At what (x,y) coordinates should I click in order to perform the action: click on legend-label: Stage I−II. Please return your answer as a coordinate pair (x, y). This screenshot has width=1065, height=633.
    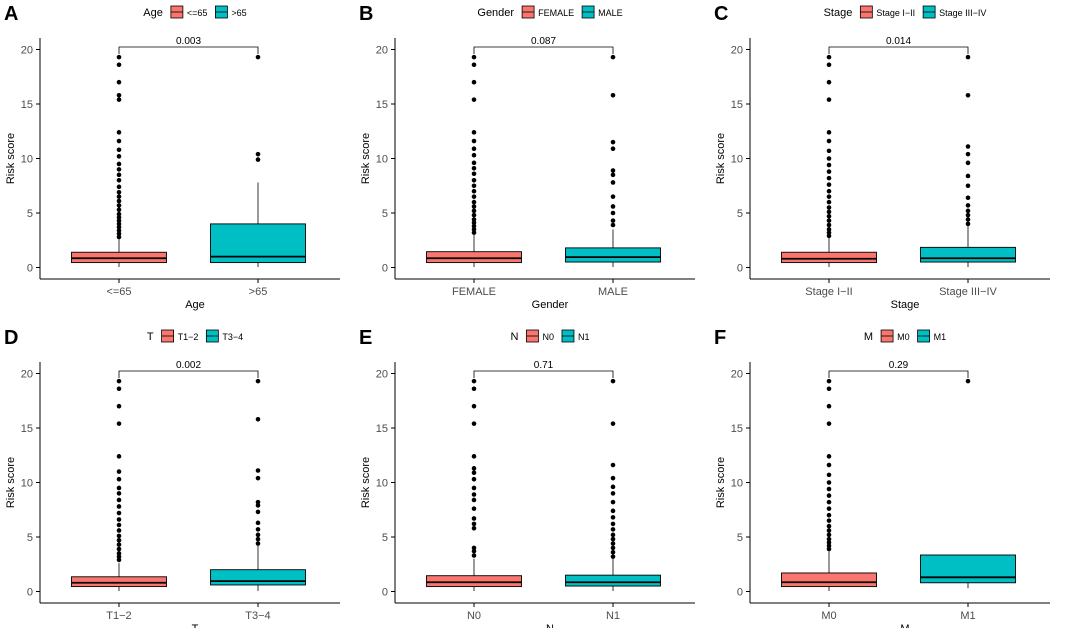
    Looking at the image, I should click on (895, 13).